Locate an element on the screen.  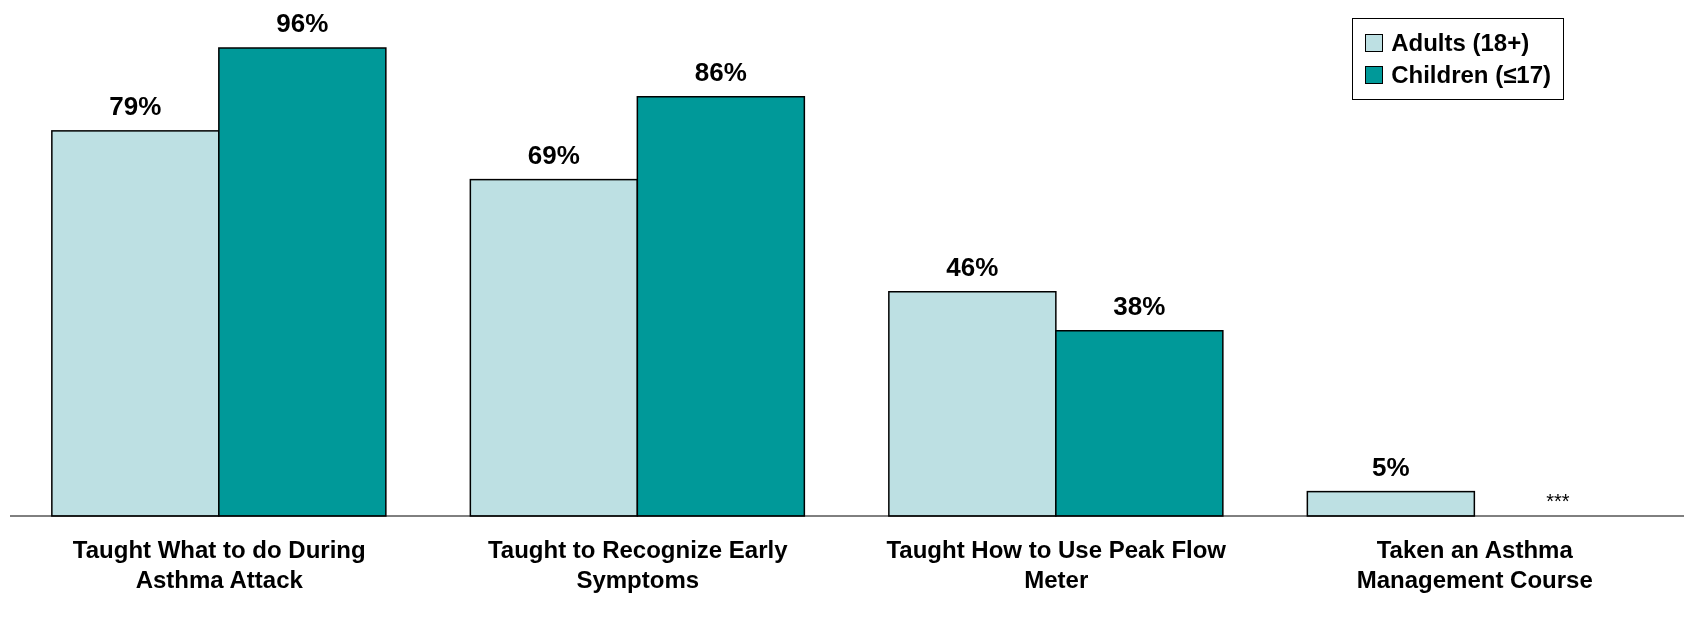
x-tick-label: Taught What to do During Asthma Attack is located at coordinates (219, 564).